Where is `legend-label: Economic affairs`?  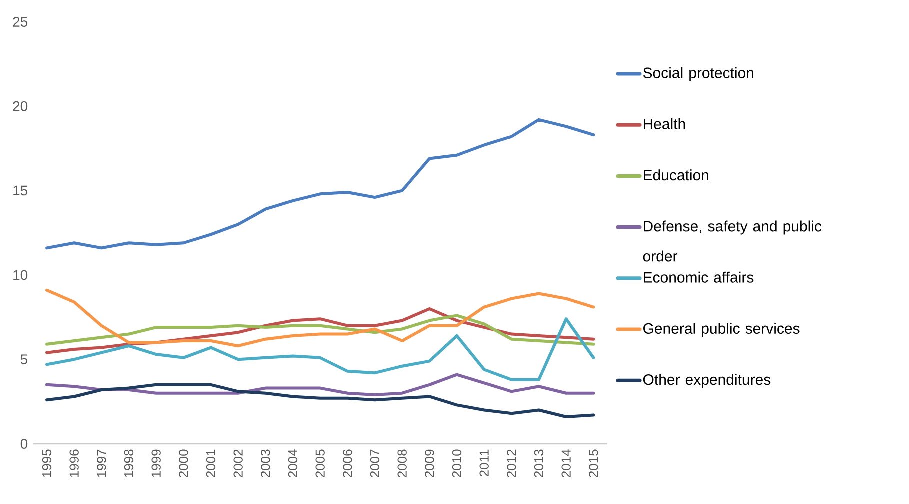 legend-label: Economic affairs is located at coordinates (699, 277).